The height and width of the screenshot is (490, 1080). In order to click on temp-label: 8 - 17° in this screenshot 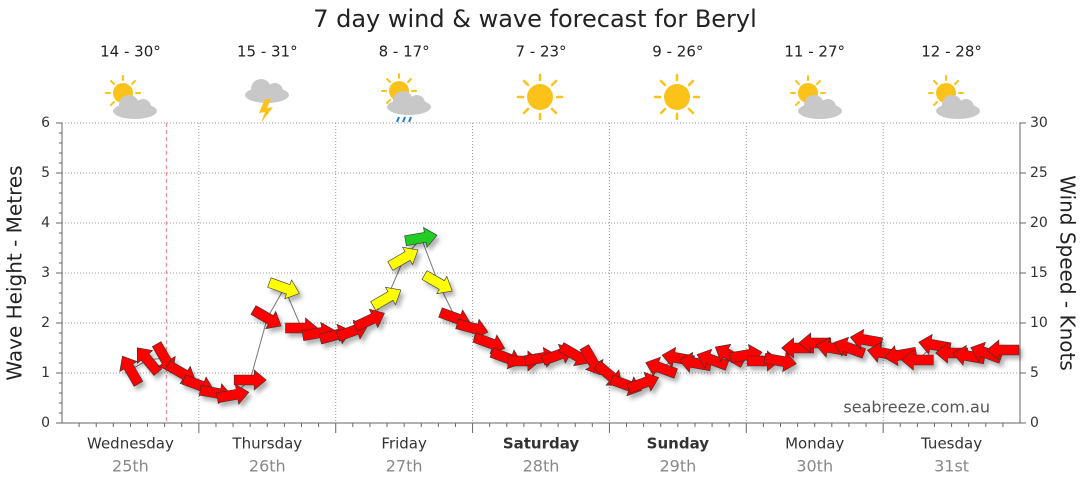, I will do `click(404, 52)`.